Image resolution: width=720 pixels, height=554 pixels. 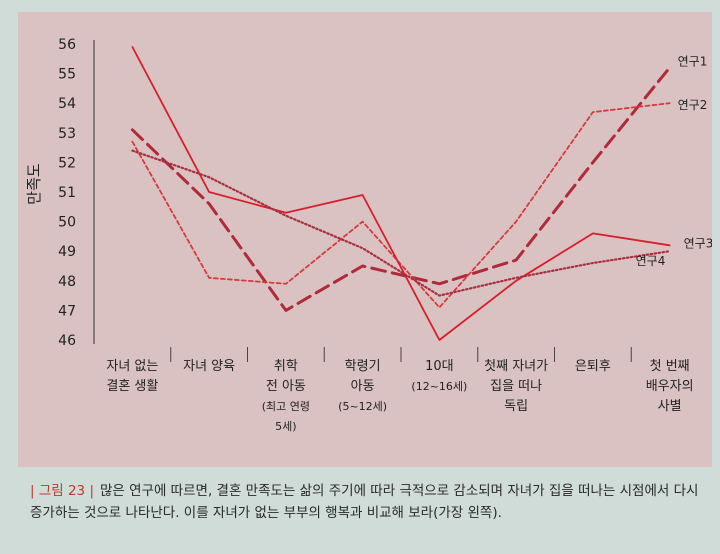 What do you see at coordinates (286, 406) in the screenshot?
I see `x-category-line: (최고 연령` at bounding box center [286, 406].